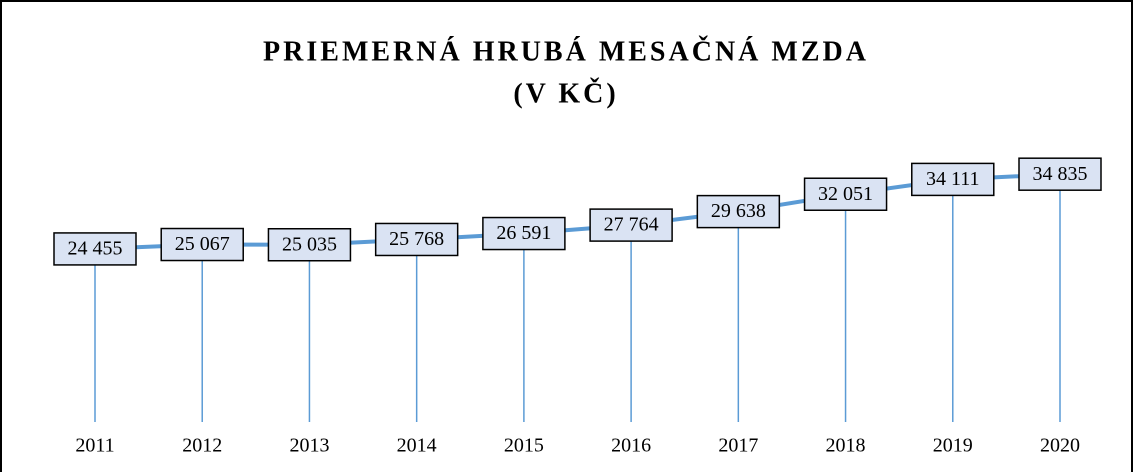  Describe the element at coordinates (309, 446) in the screenshot. I see `x-tick-label: 2013` at that location.